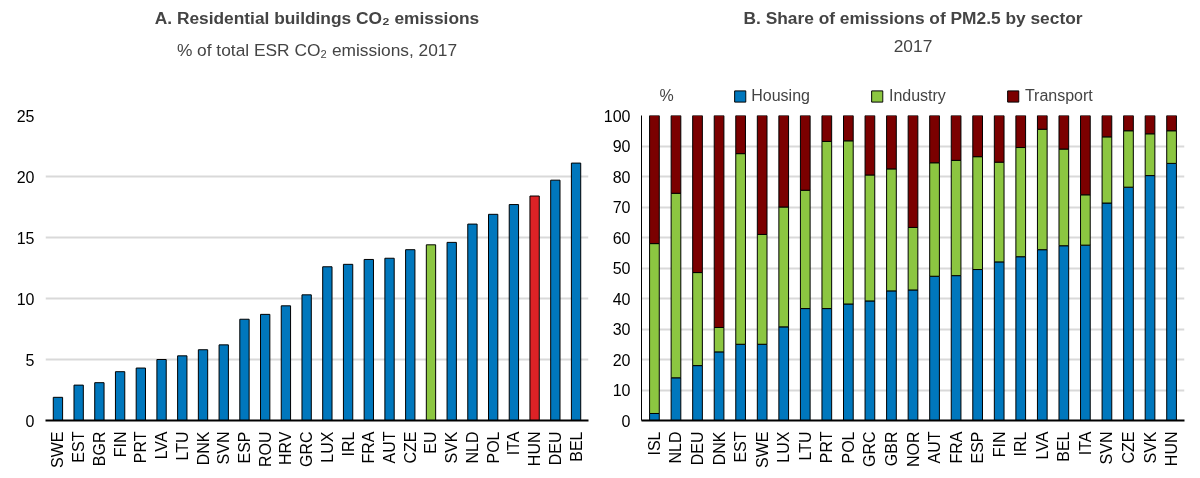 This screenshot has height=478, width=1200. What do you see at coordinates (621, 207) in the screenshot?
I see `y-tick-label: 70` at bounding box center [621, 207].